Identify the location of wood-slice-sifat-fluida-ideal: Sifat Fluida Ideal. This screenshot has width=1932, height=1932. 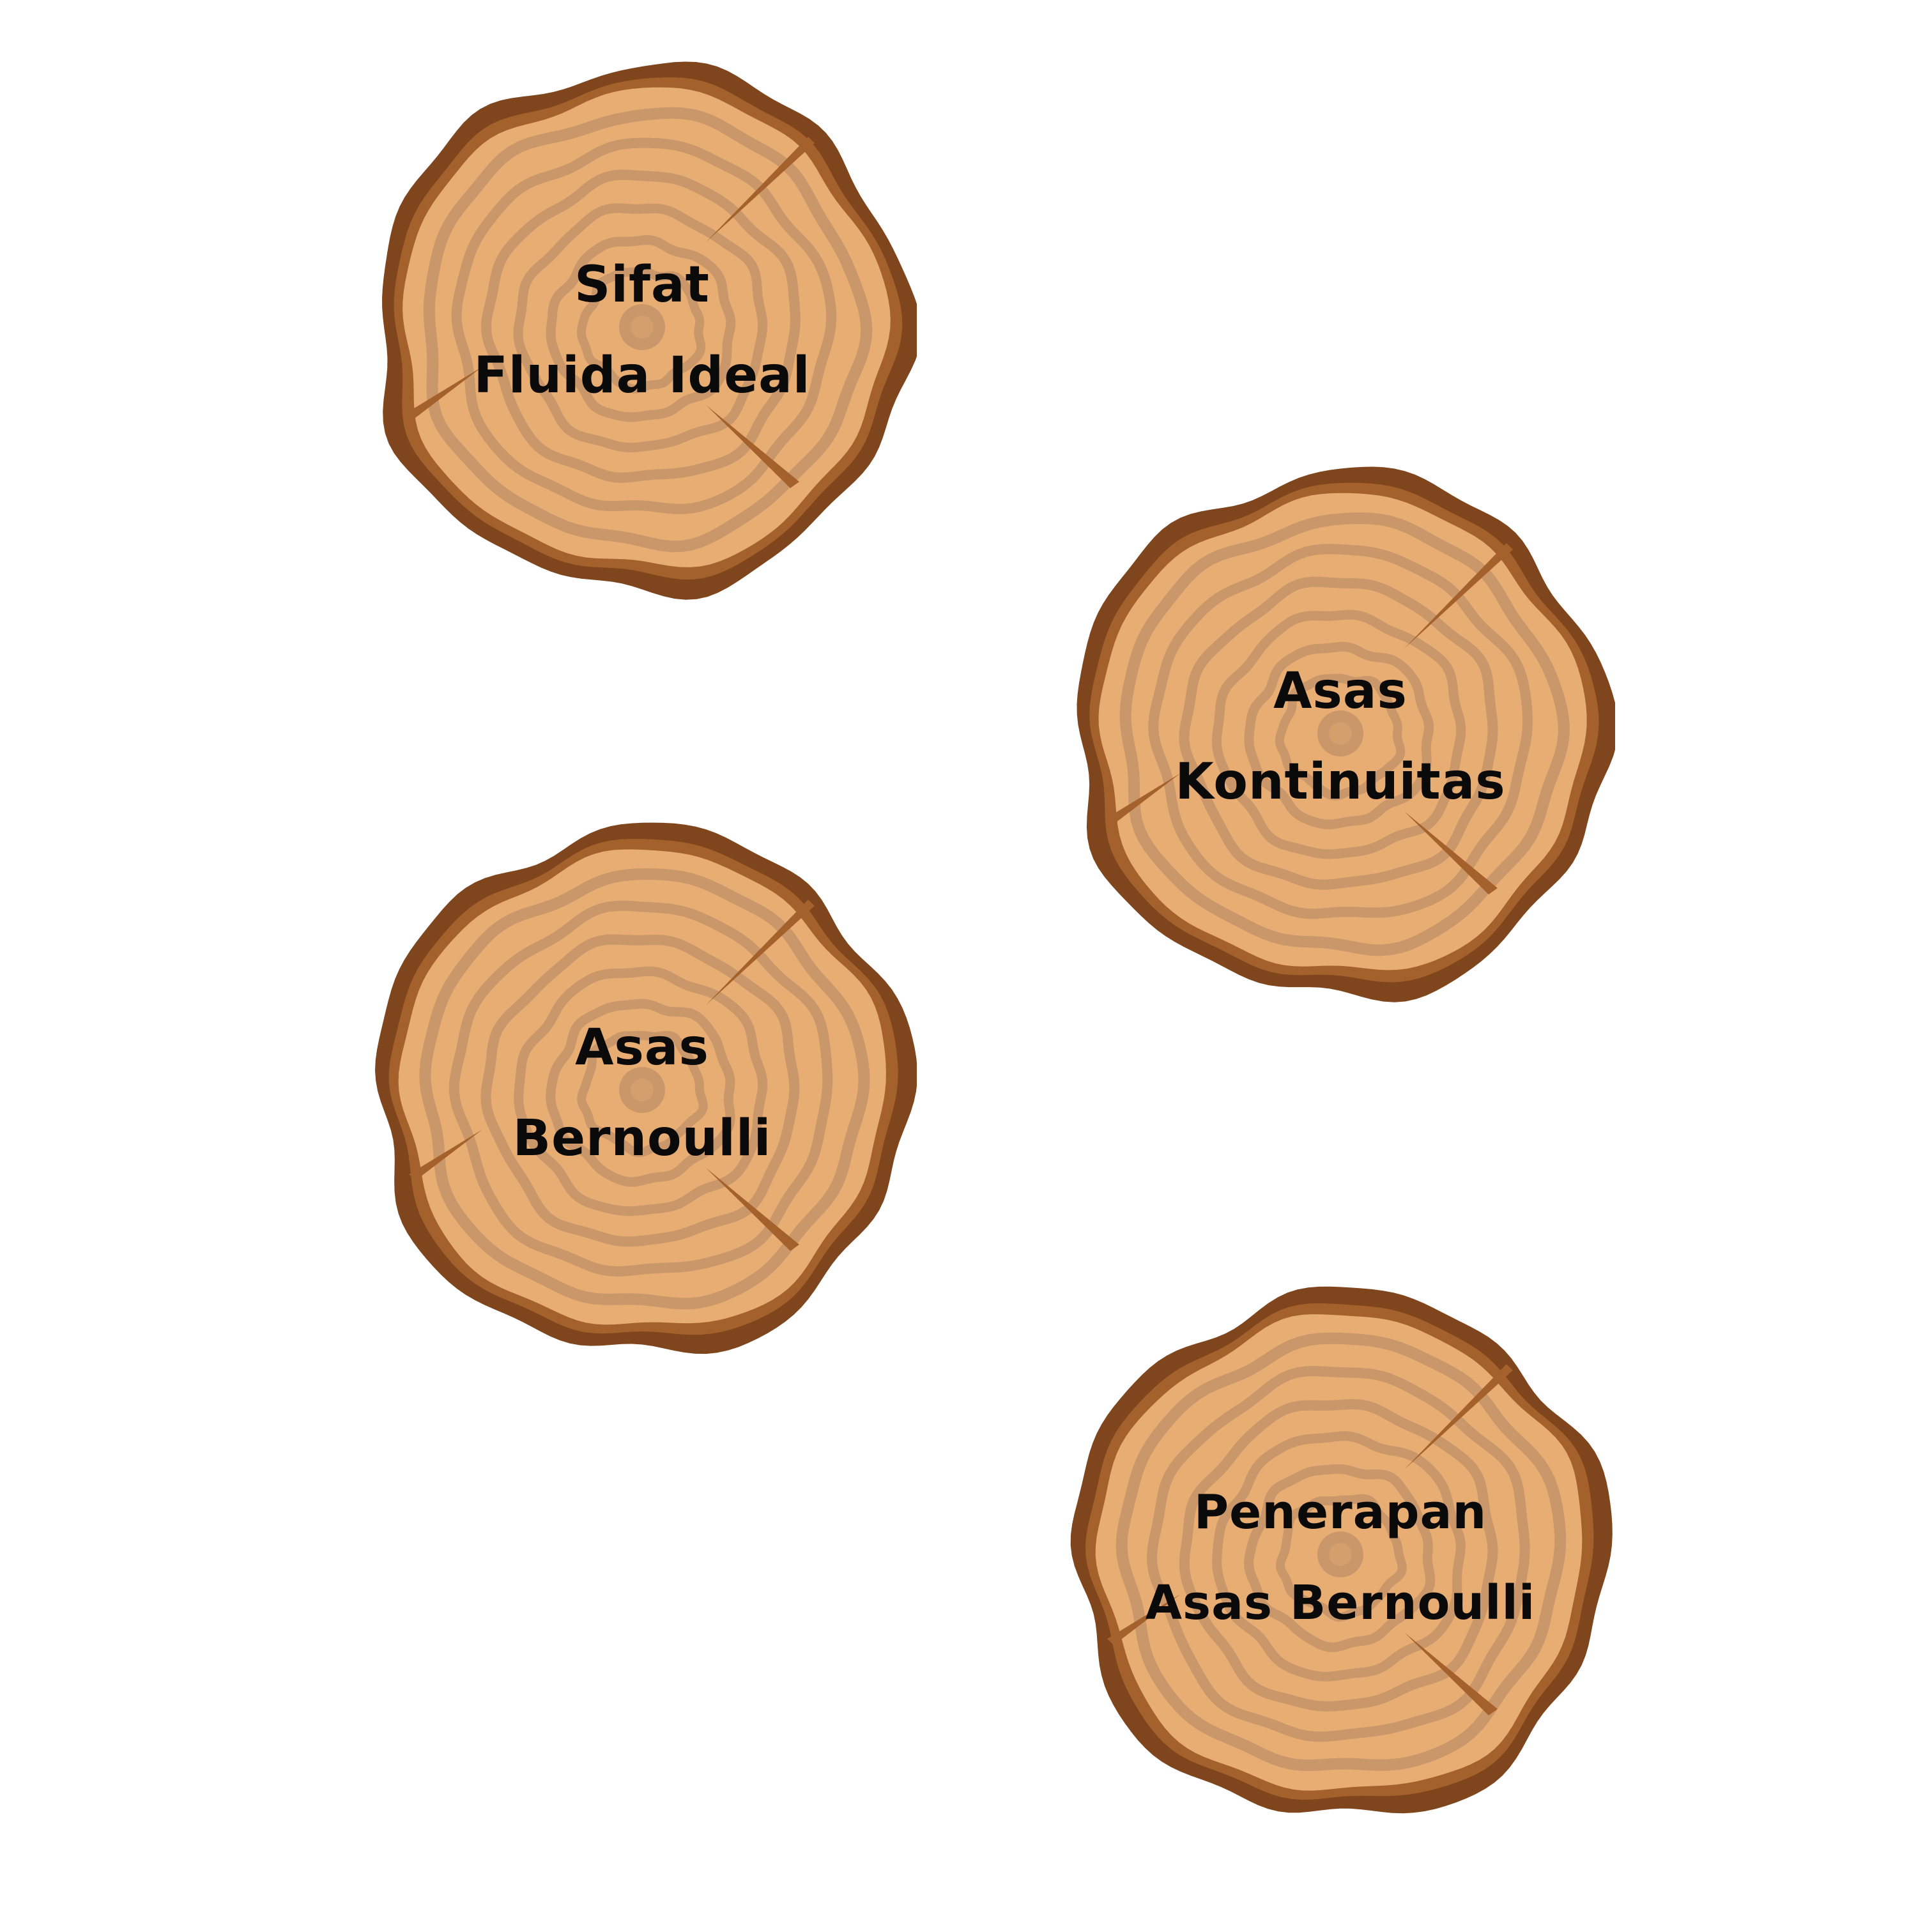
(642, 327).